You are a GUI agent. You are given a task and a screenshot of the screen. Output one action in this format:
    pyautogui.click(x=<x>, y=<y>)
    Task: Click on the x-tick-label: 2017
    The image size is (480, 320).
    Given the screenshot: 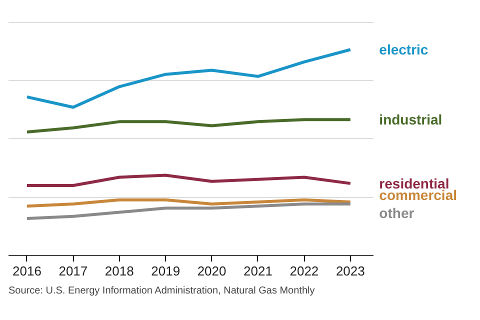 What is the action you would take?
    pyautogui.click(x=73, y=271)
    